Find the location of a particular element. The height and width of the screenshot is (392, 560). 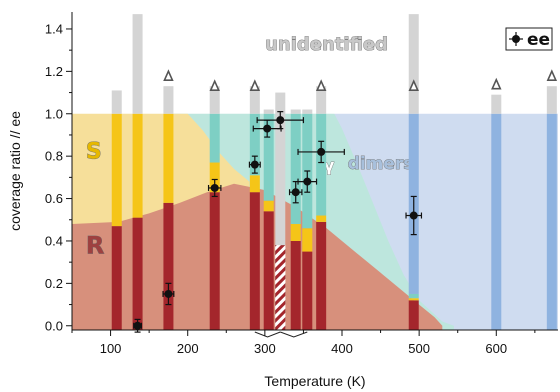

bar-9-unidentified is located at coordinates (307, 111).